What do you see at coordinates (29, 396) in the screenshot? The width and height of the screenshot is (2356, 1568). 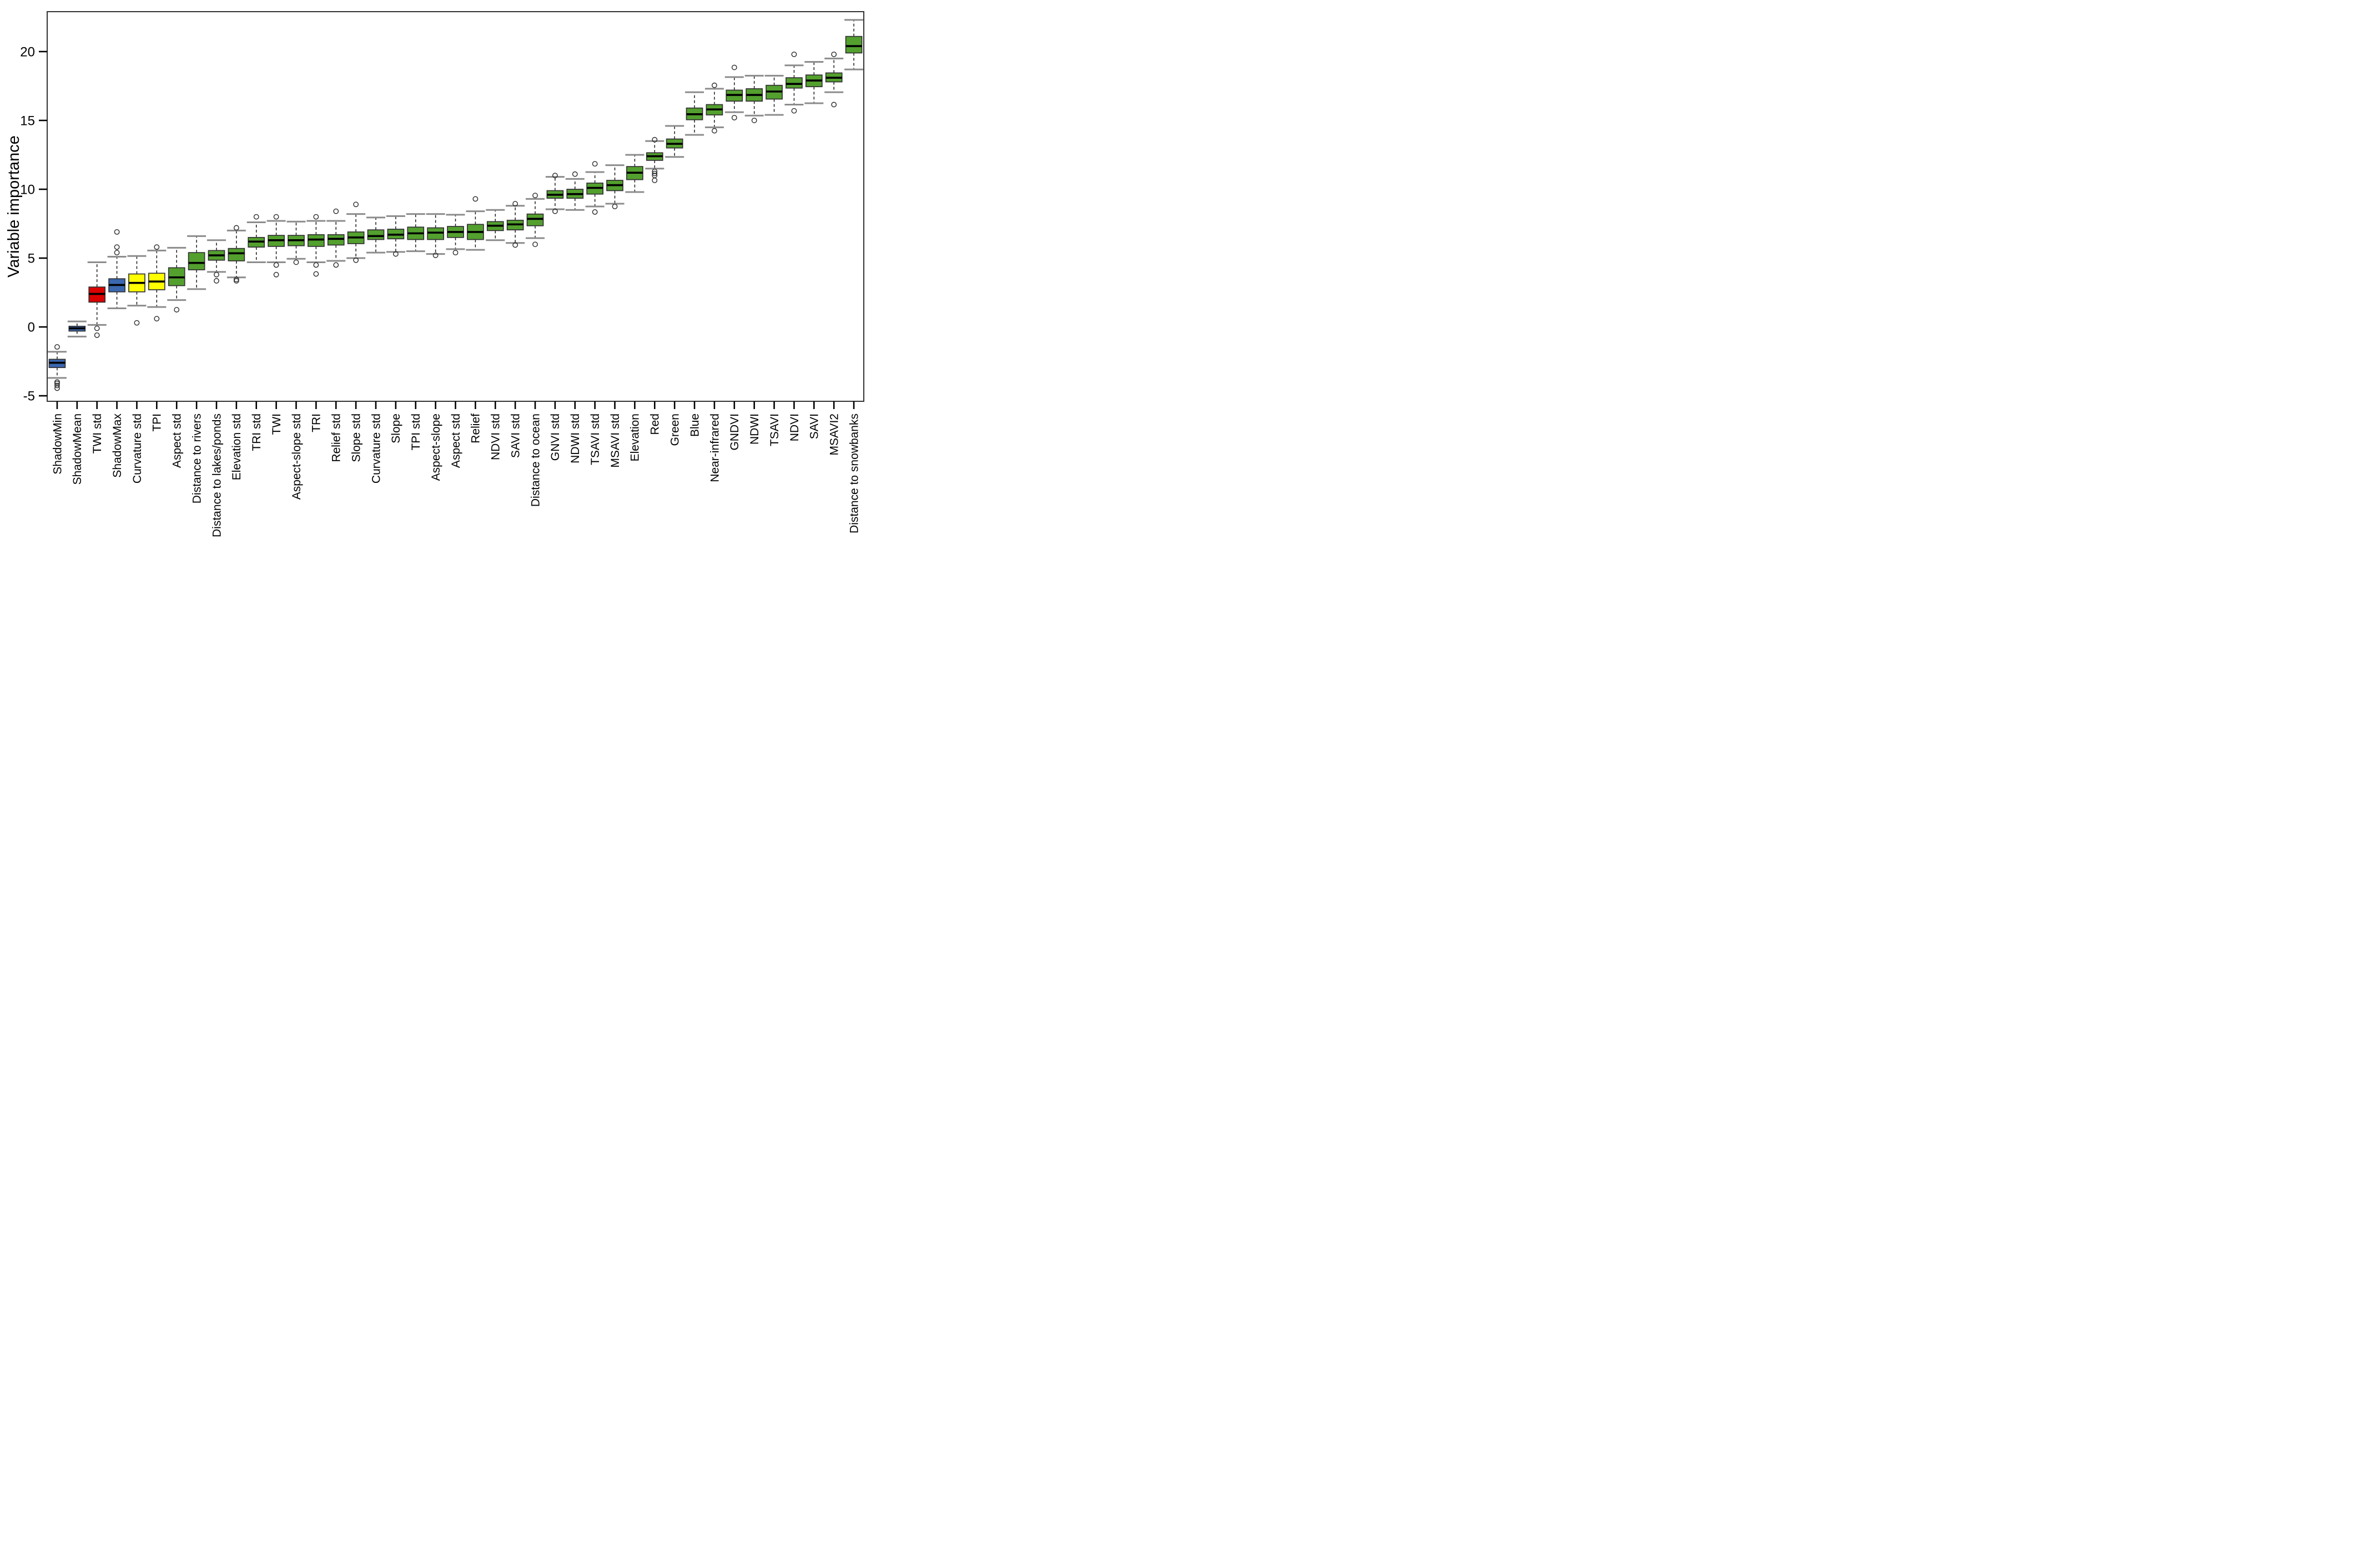 I see `y-tick-label: -5` at bounding box center [29, 396].